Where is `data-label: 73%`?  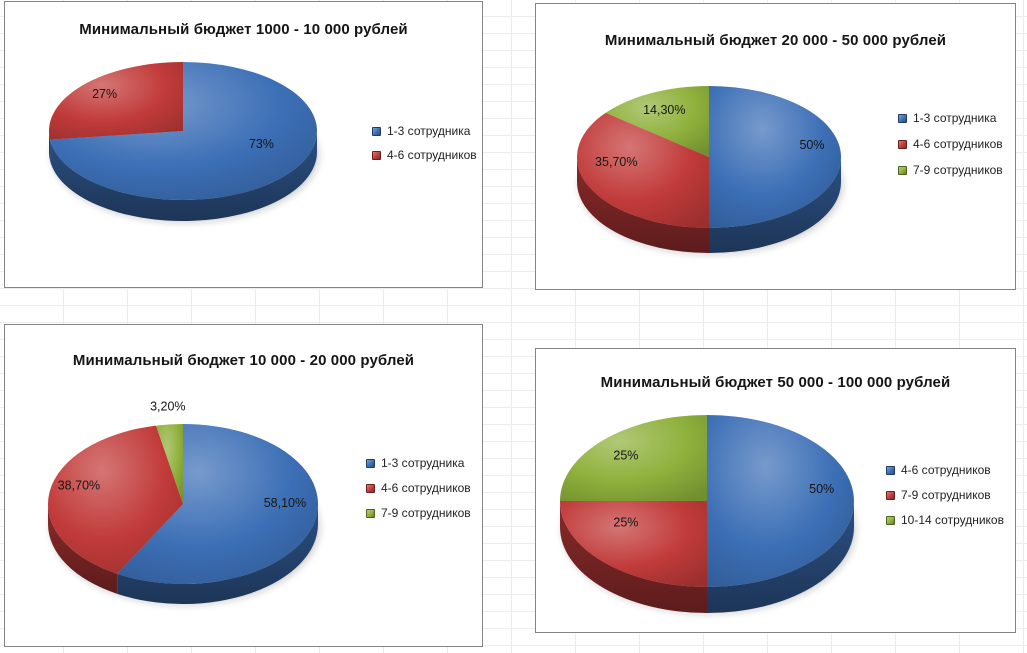
data-label: 73% is located at coordinates (261, 144).